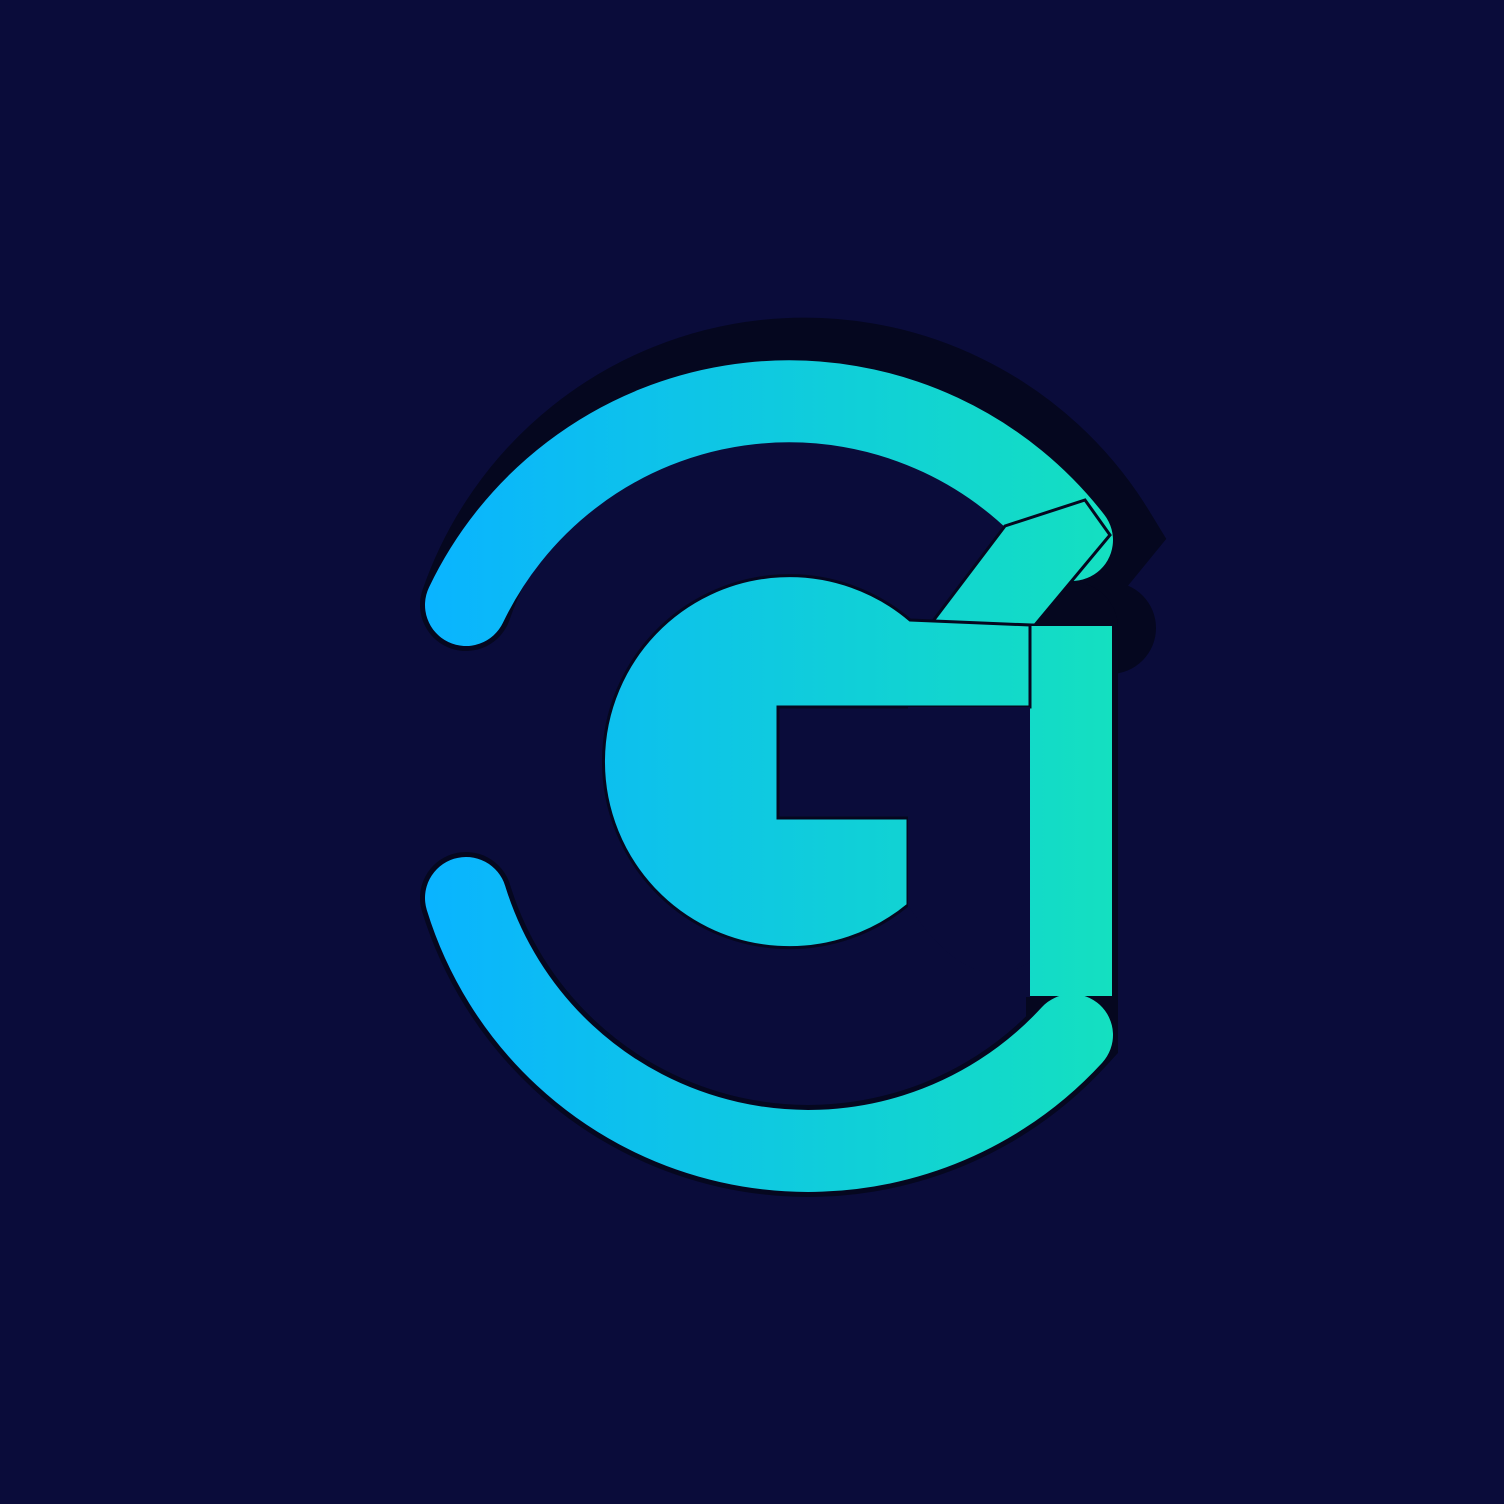 The image size is (1504, 1504). I want to click on notch-connector, so click(1019, 562).